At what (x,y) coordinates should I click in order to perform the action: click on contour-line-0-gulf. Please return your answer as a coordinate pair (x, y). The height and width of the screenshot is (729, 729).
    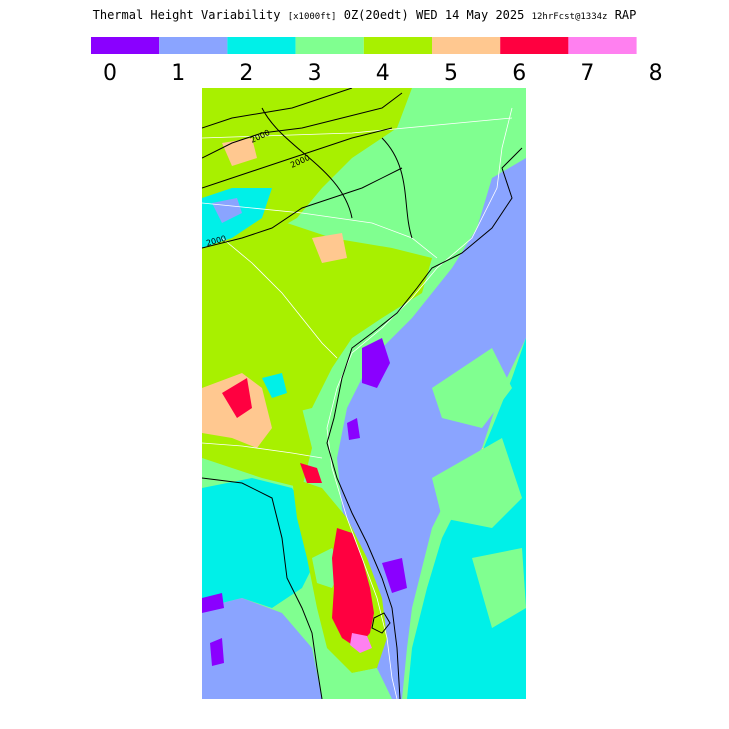
    Looking at the image, I should click on (262, 588).